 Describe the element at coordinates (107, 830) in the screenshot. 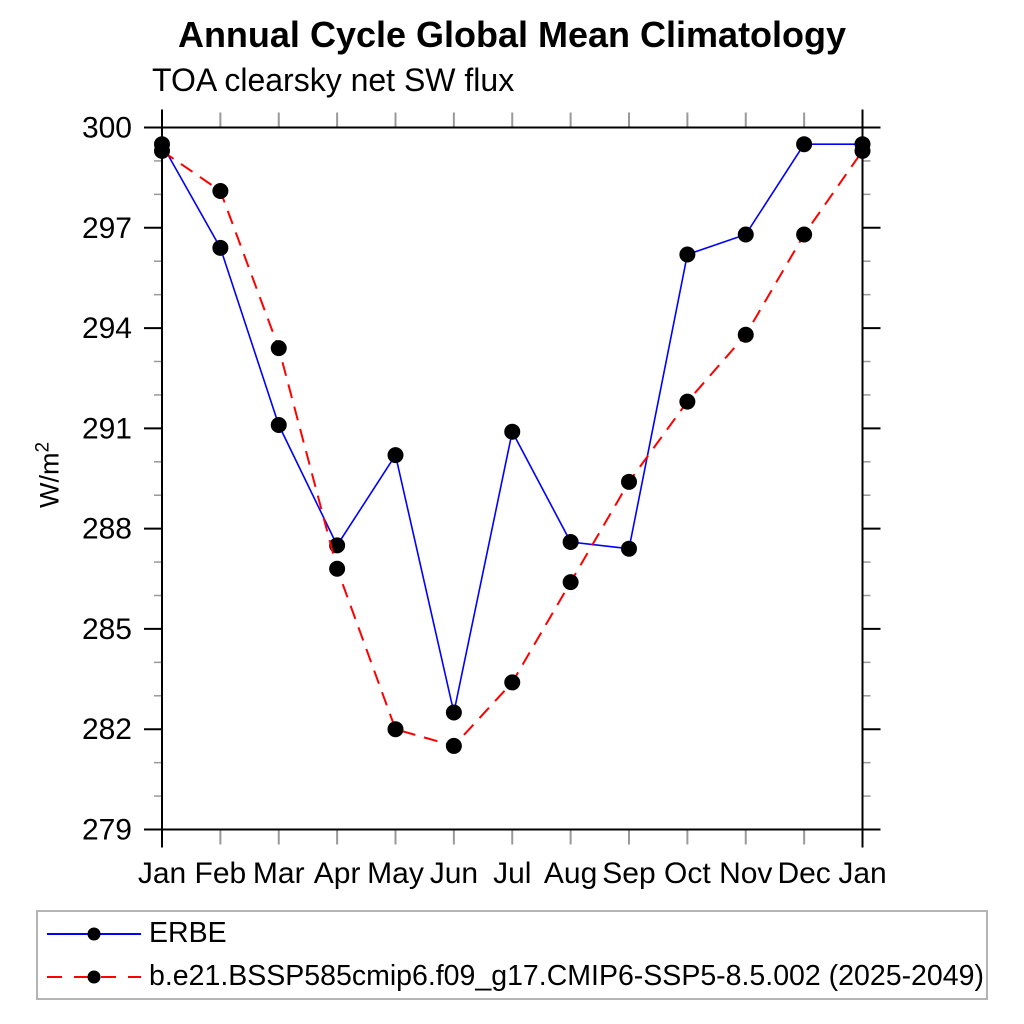

I see `y-tick-label: 279` at that location.